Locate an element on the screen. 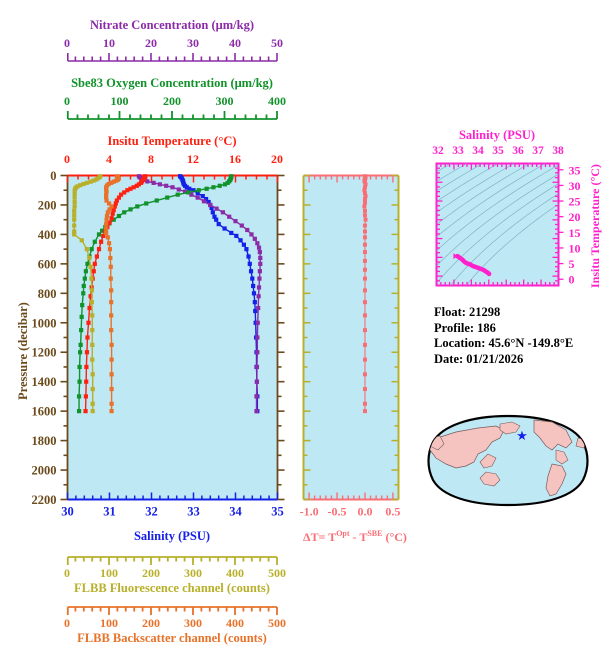 The height and width of the screenshot is (663, 609). salinity-axis-title: Salinity (PSU) is located at coordinates (172, 536).